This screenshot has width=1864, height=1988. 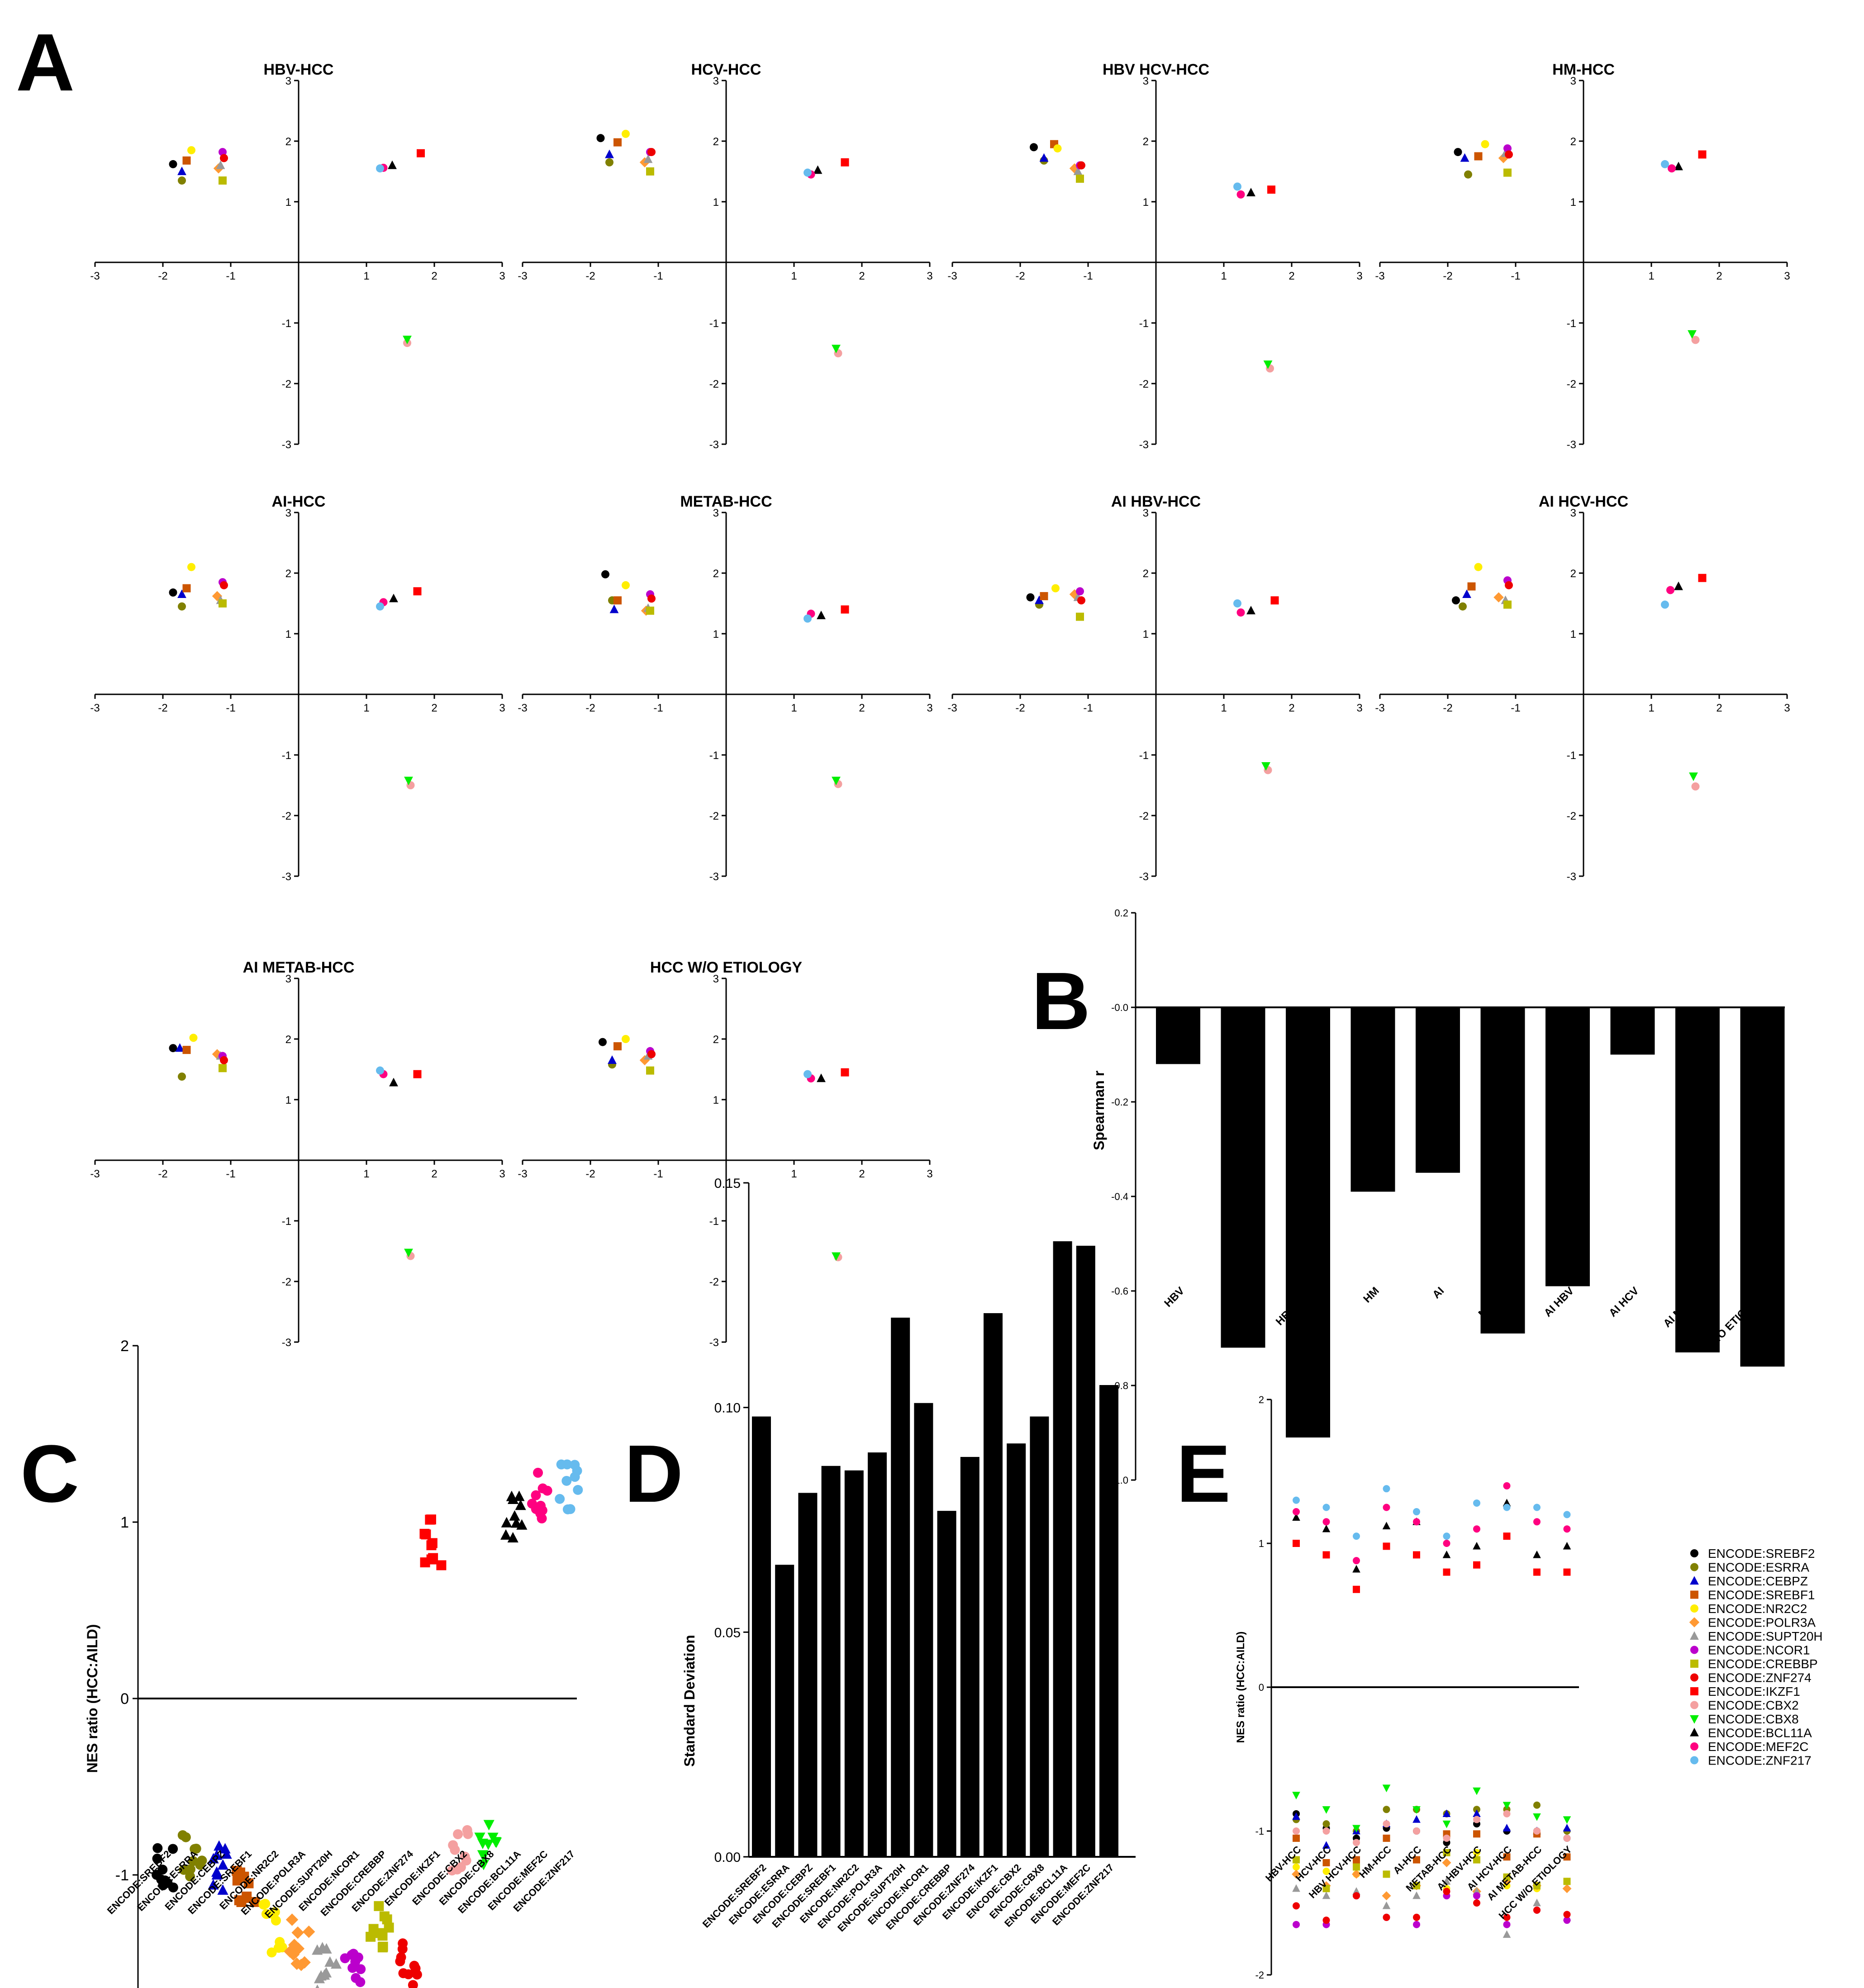 What do you see at coordinates (1178, 1035) in the screenshot?
I see `bar-hbv` at bounding box center [1178, 1035].